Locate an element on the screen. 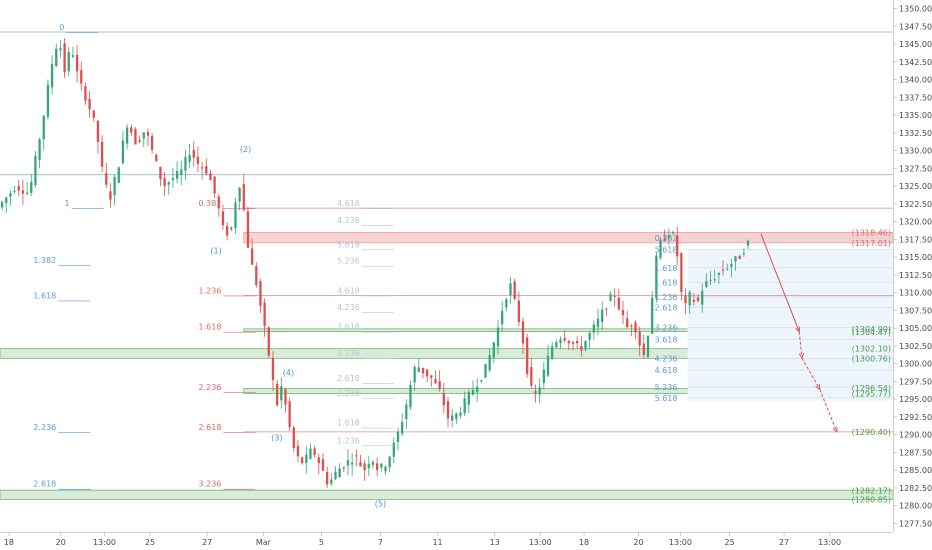 The width and height of the screenshot is (932, 550). wave-label-0: (2) is located at coordinates (245, 149).